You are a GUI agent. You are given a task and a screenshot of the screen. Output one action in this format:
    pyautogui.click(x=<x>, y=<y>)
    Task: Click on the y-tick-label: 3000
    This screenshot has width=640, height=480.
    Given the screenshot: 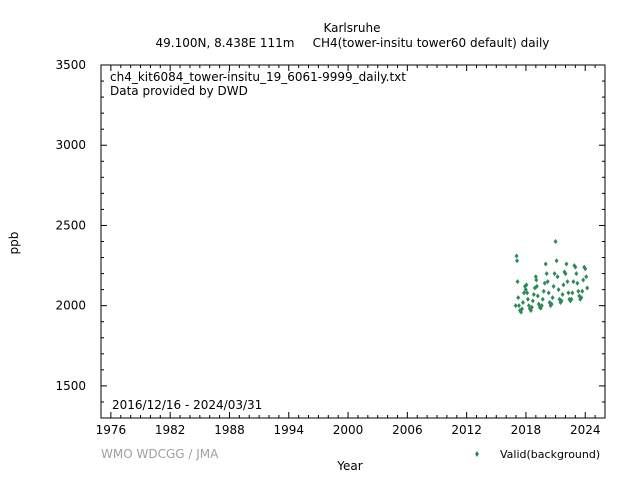 What is the action you would take?
    pyautogui.click(x=70, y=145)
    